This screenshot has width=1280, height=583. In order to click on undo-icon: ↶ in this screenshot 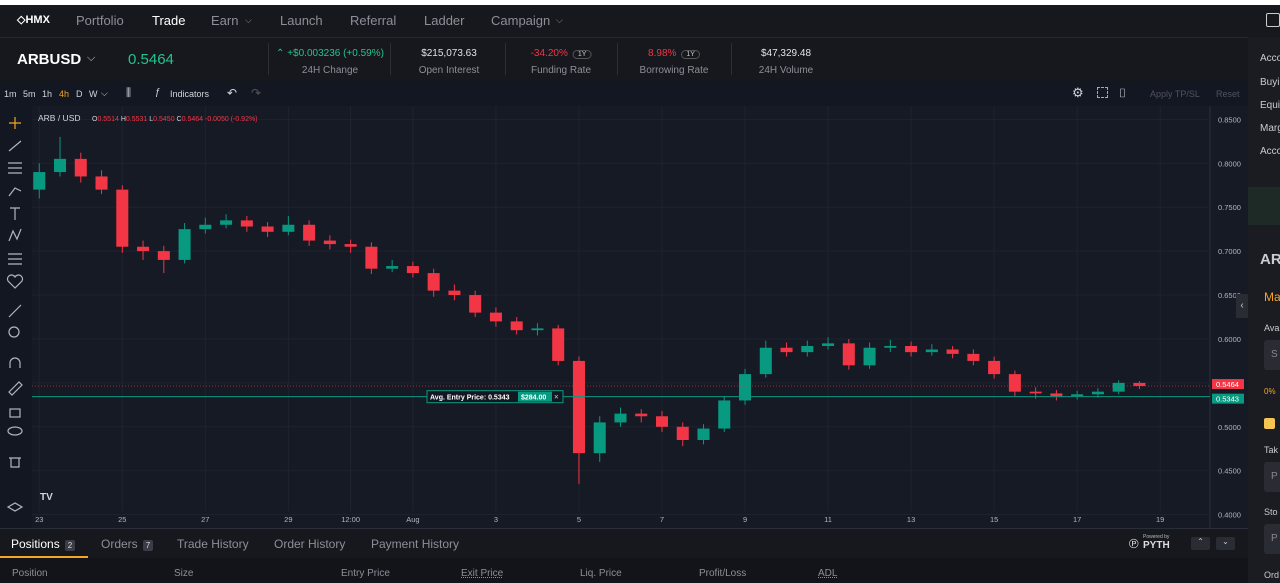, I will do `click(232, 93)`.